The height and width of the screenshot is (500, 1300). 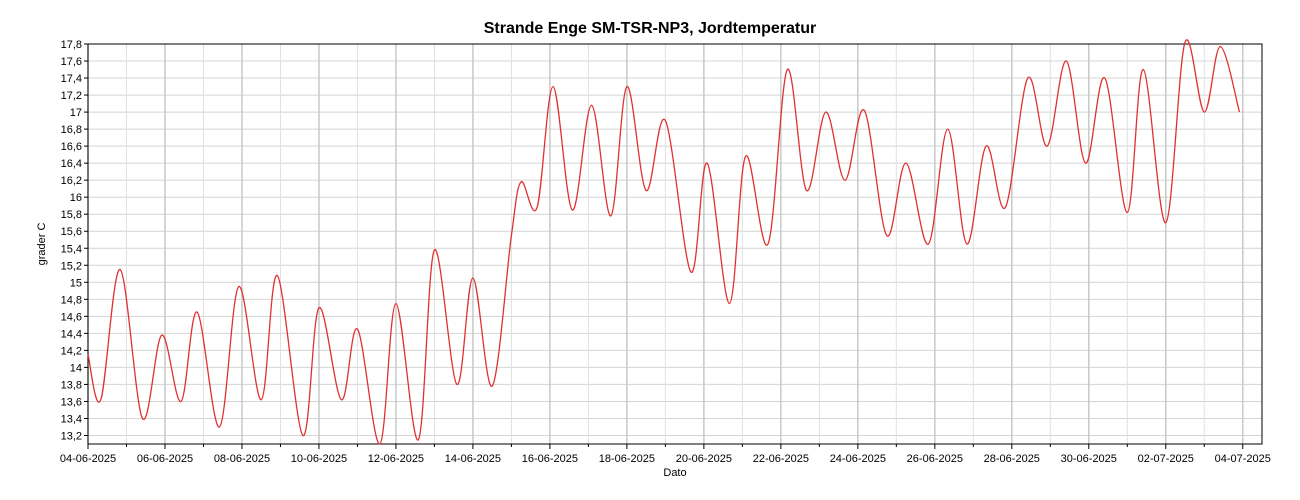 What do you see at coordinates (71, 402) in the screenshot?
I see `y-tick-label: 13,6` at bounding box center [71, 402].